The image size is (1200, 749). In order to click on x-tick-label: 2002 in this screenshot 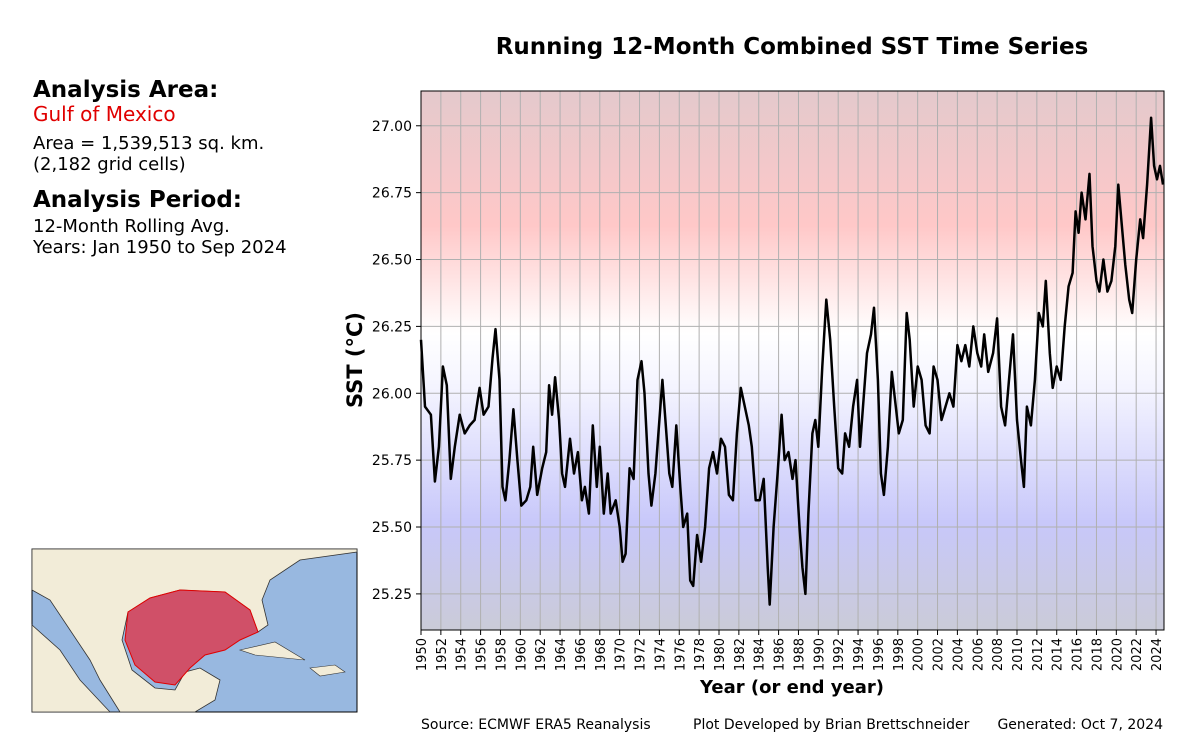, I will do `click(939, 654)`.